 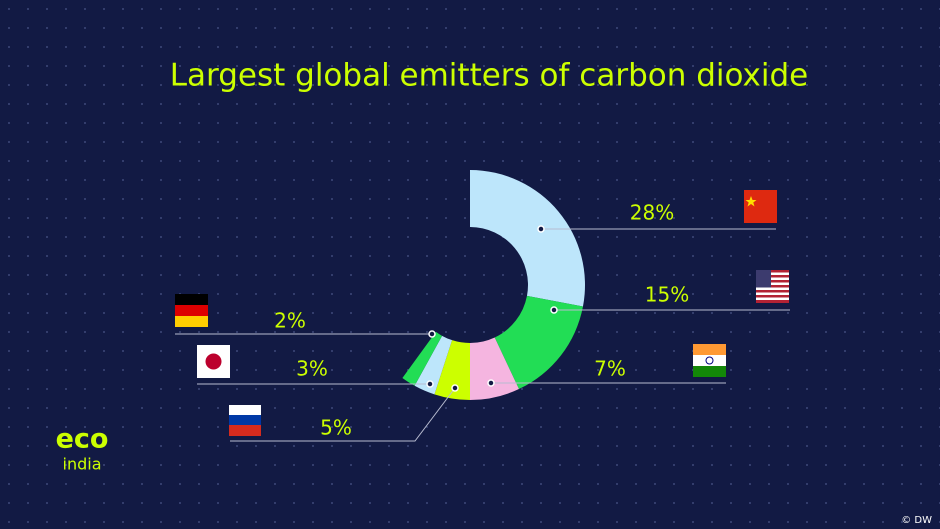 I want to click on value-label: 7%, so click(x=610, y=369).